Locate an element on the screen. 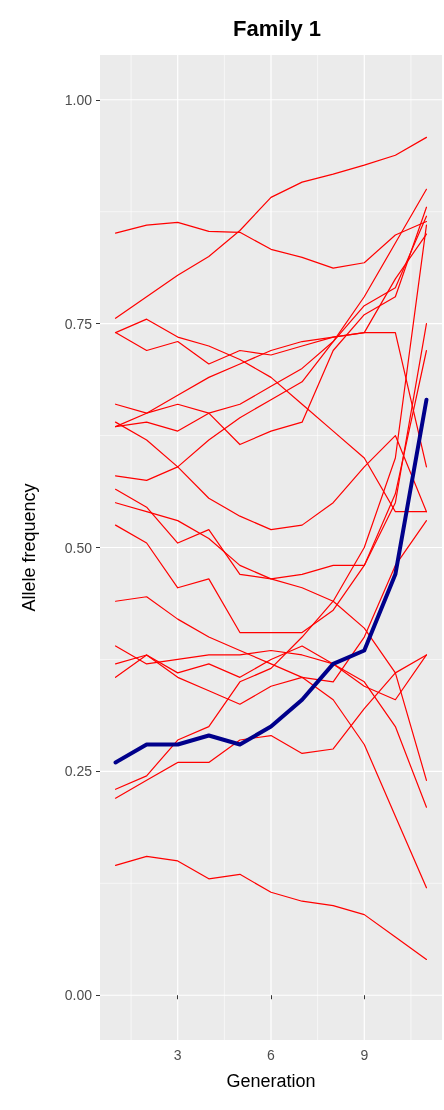  x-tick-label: 6 is located at coordinates (271, 1055).